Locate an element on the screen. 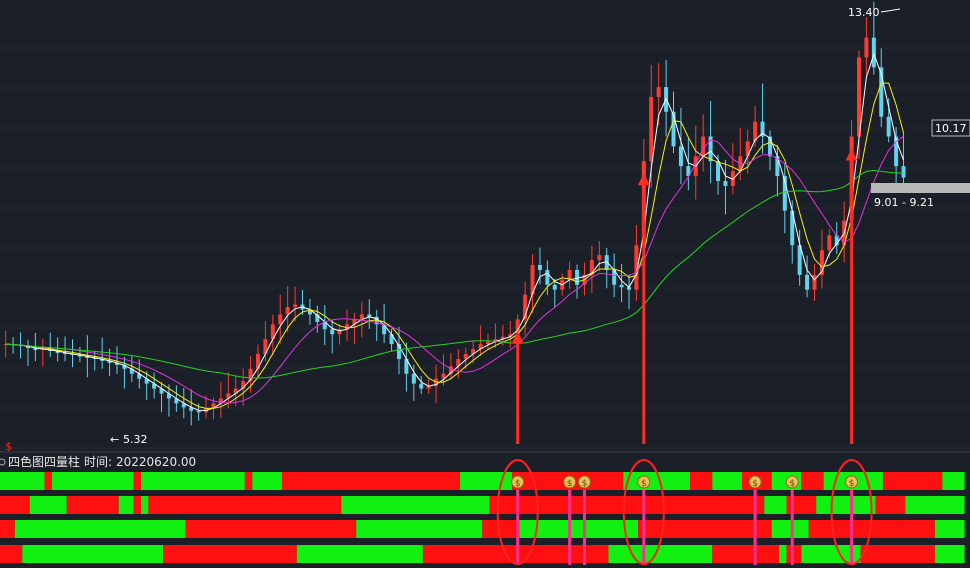 This screenshot has height=568, width=970. high-price-pointer is located at coordinates (890, 10).